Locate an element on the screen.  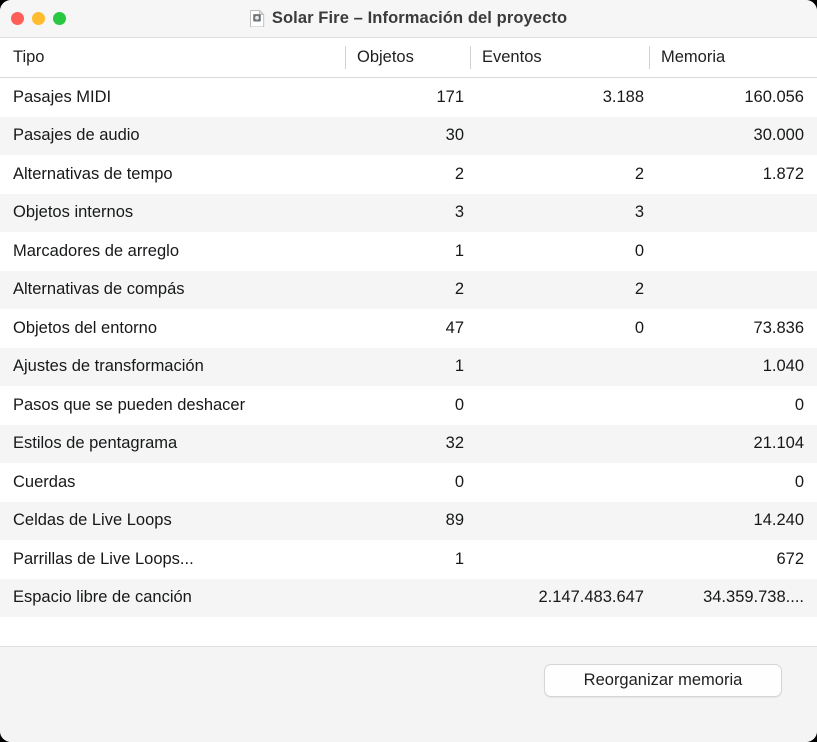
window-controls is located at coordinates (38, 18).